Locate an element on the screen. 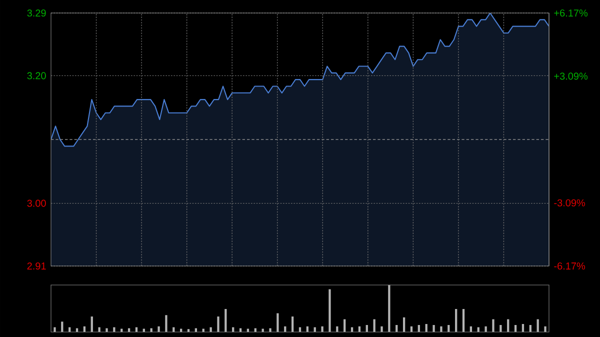 The width and height of the screenshot is (600, 337). y-tick-label: 3.20 is located at coordinates (36, 76).